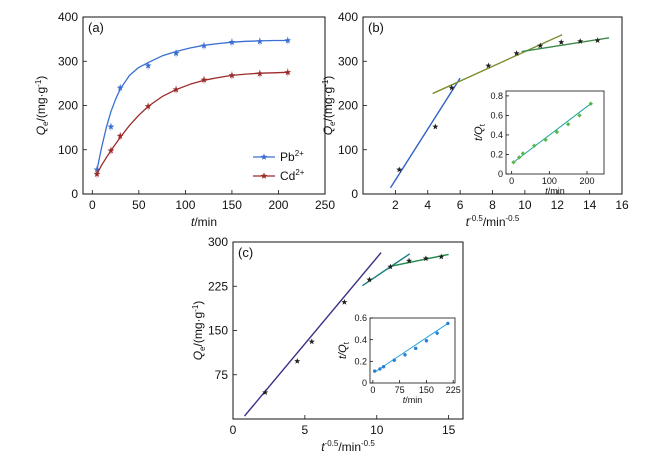  What do you see at coordinates (344, 350) in the screenshot?
I see `inset-y-axis-label: t/Qt` at bounding box center [344, 350].